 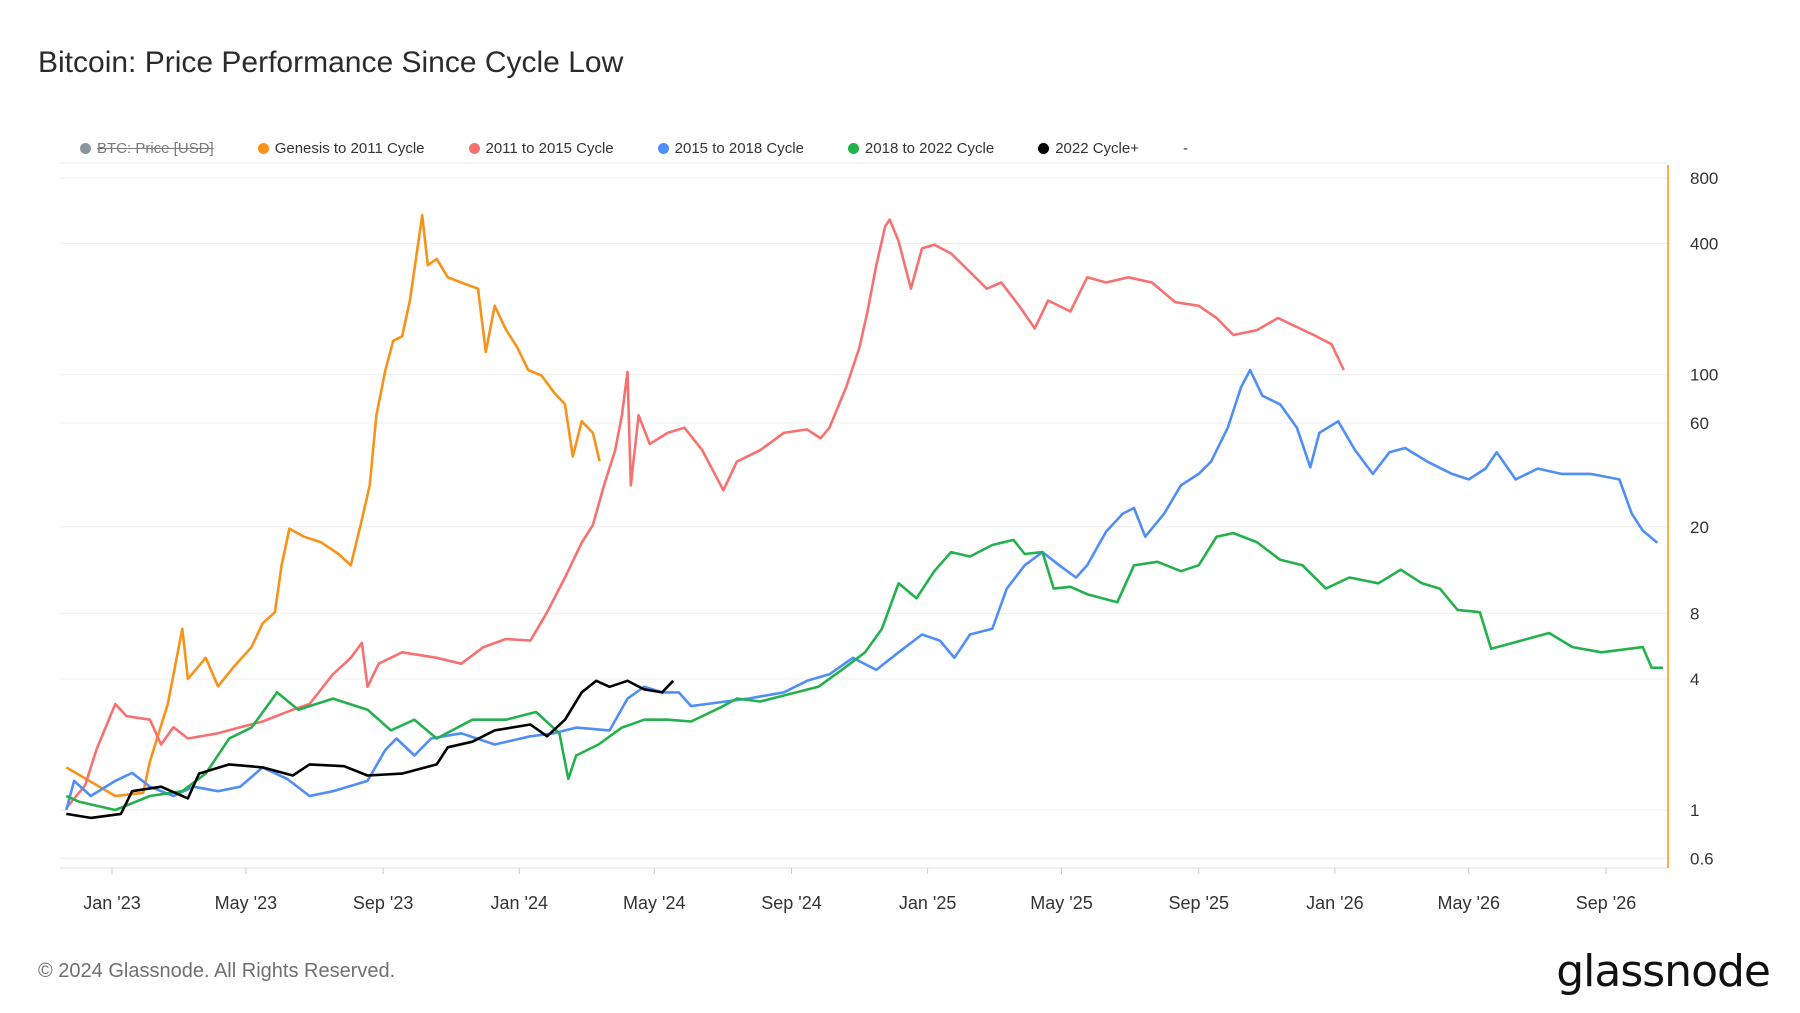 I want to click on legend-label: 2018 to 2022 Cycle, so click(x=929, y=148).